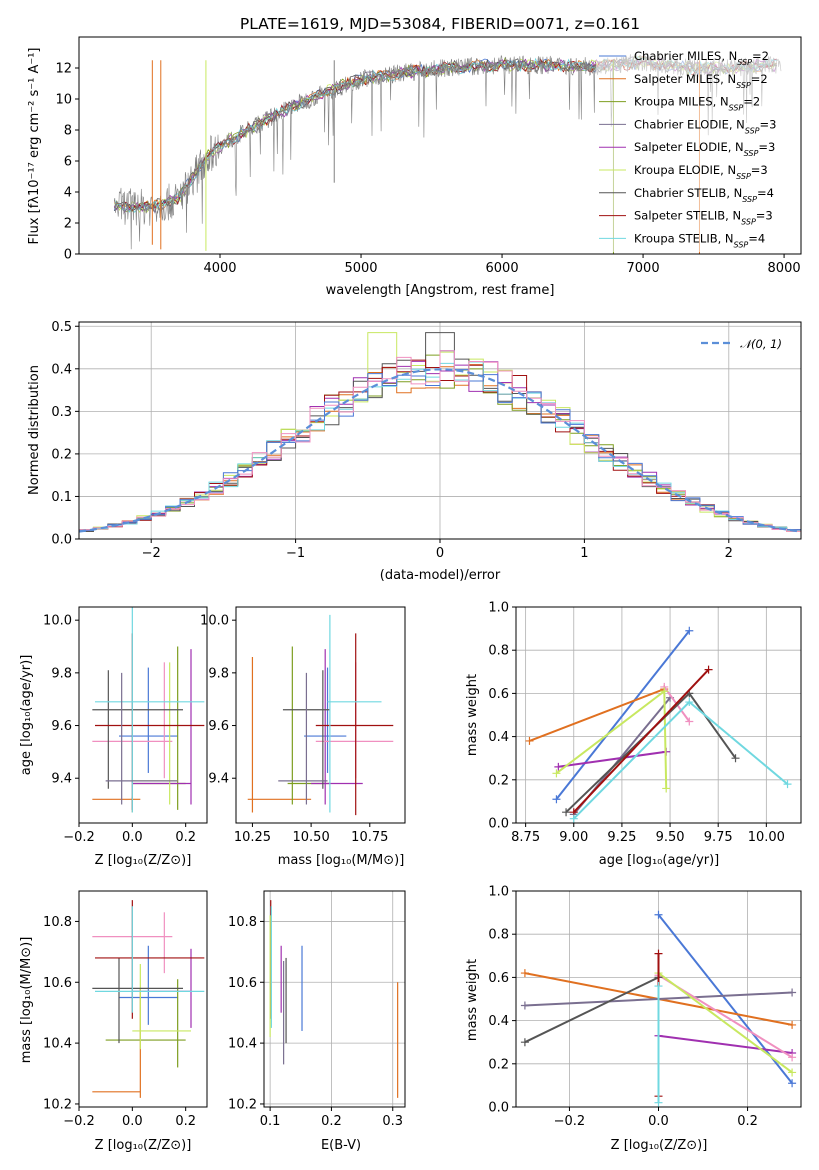 The height and width of the screenshot is (1170, 819). I want to click on legend-label: Kroupa ELODIE, NSSP=3, so click(701, 172).